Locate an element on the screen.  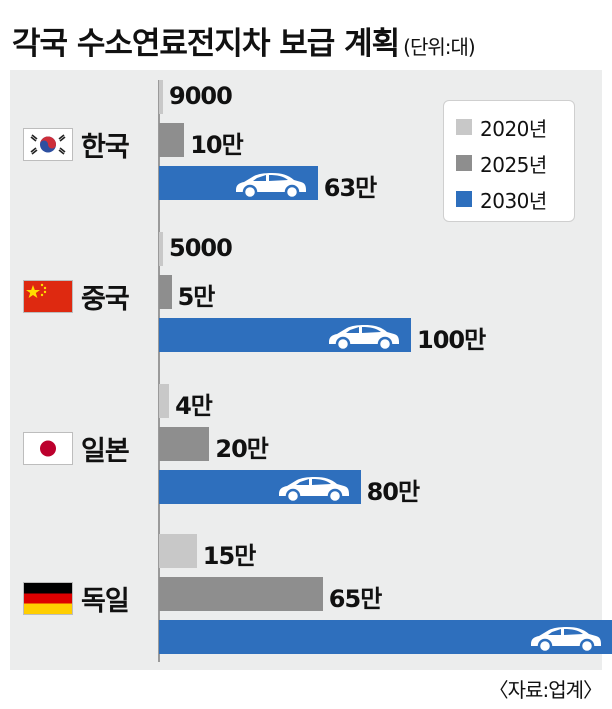
data-label-china-2025: 5만 is located at coordinates (196, 294).